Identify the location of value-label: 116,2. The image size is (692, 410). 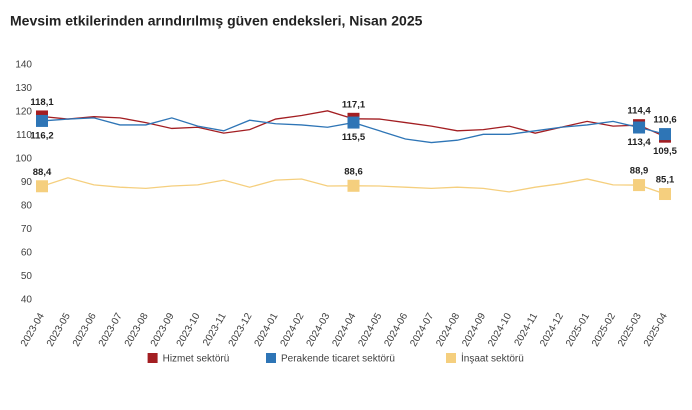
(41, 135).